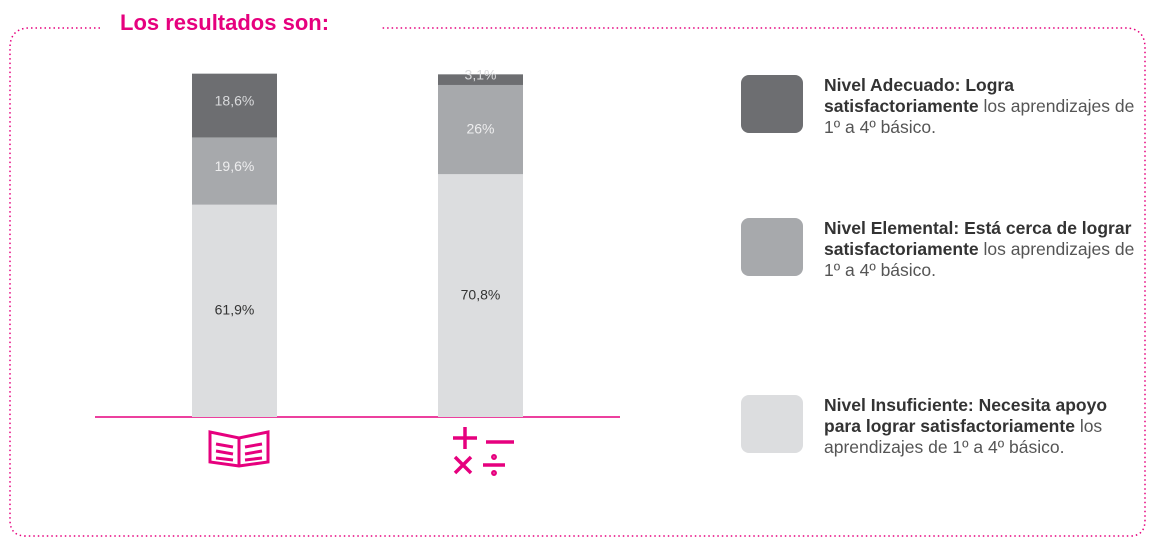 This screenshot has height=538, width=1151. What do you see at coordinates (978, 238) in the screenshot?
I see `legend-bold-text: Está cerca de lograr satisfactoriamente` at bounding box center [978, 238].